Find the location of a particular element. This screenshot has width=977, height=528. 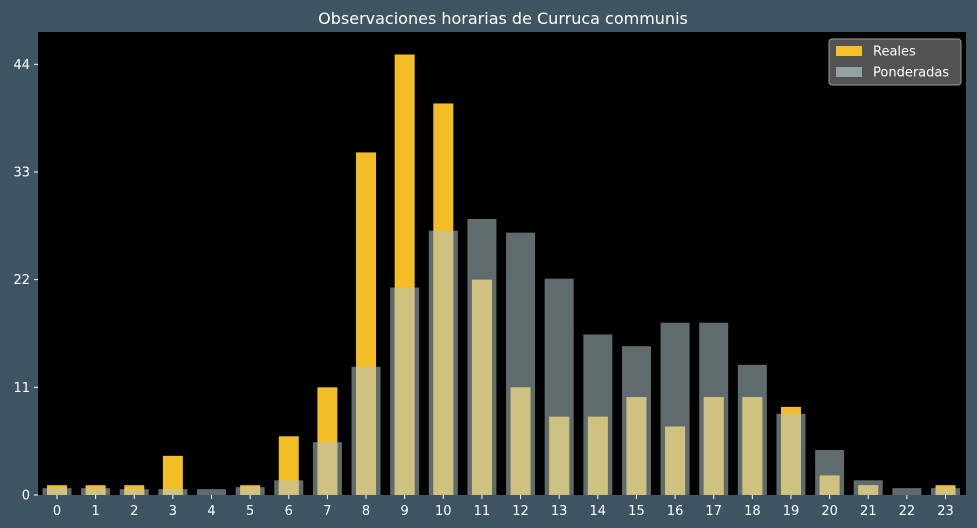

legend: Reales Ponderadas is located at coordinates (895, 62).